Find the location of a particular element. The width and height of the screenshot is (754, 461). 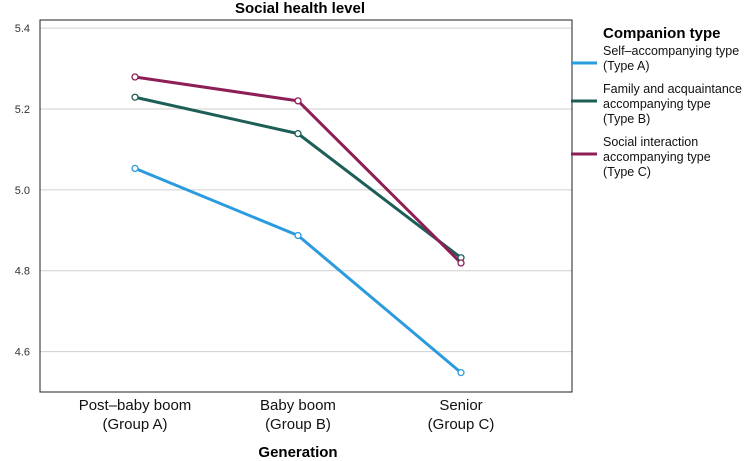

legend-item-1: Self–accompanying type (Type A) is located at coordinates (671, 58).